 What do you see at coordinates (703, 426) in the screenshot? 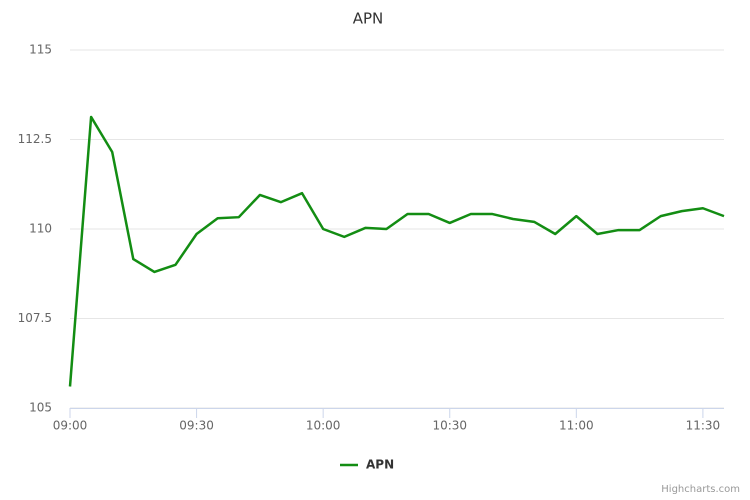
I see `x-tick-label: 11:30` at bounding box center [703, 426].